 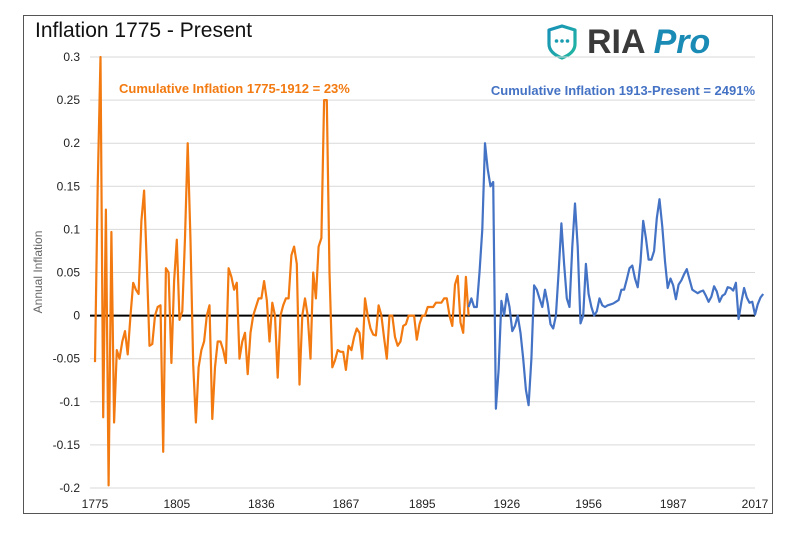 What do you see at coordinates (616, 41) in the screenshot?
I see `logo-ria-text: RIA` at bounding box center [616, 41].